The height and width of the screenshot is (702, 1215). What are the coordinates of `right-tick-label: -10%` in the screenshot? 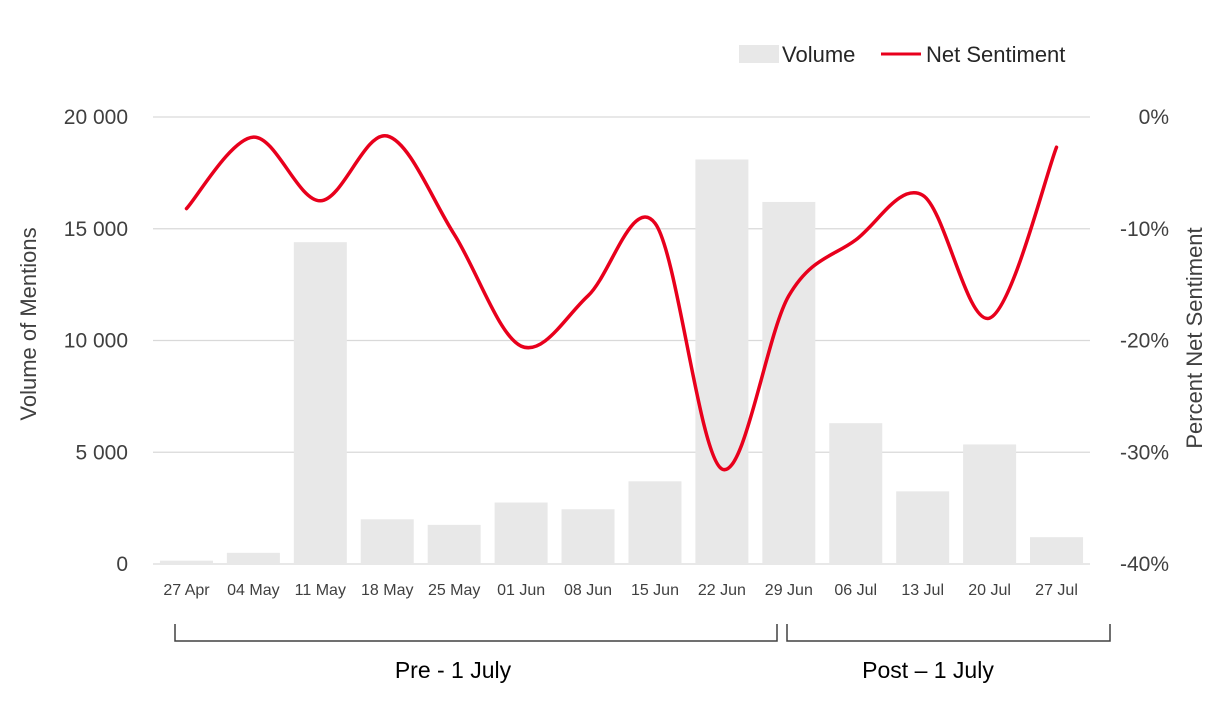 It's located at (1144, 229).